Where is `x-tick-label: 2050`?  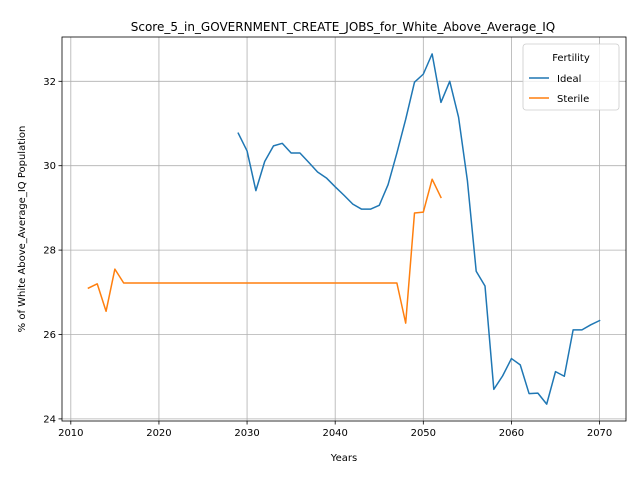
x-tick-label: 2050 is located at coordinates (423, 433).